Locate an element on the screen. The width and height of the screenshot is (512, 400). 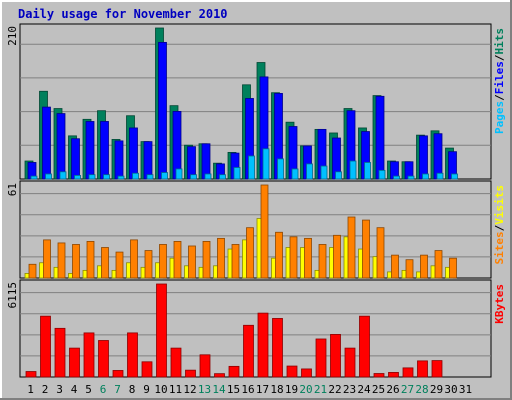
x-axis-day-label: 2 is located at coordinates (45, 389).